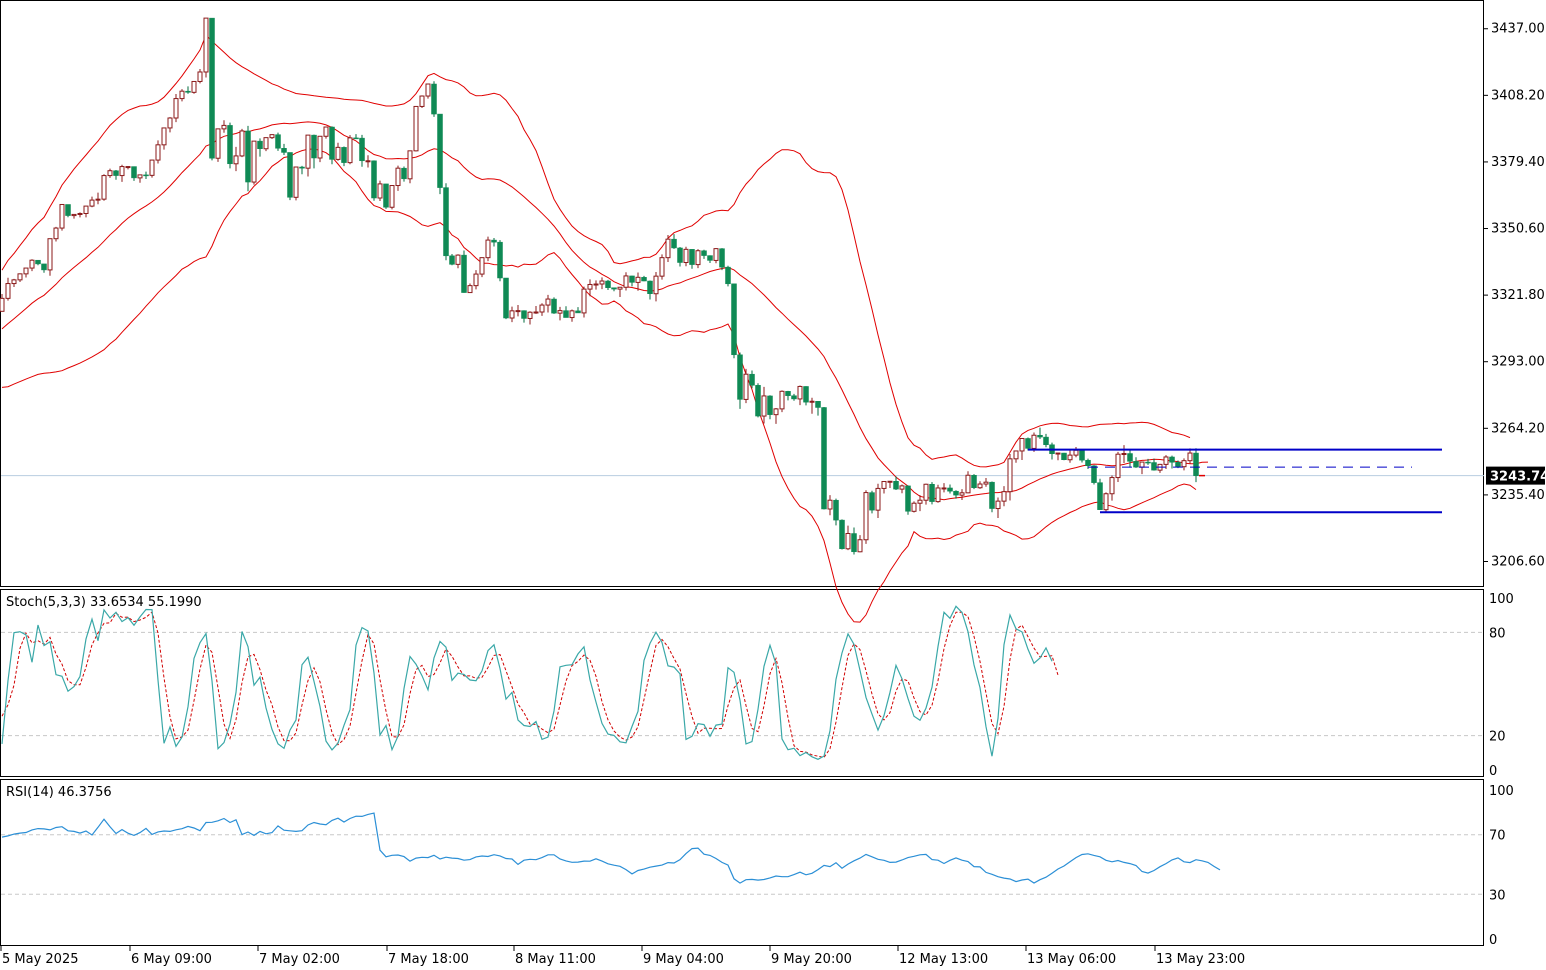  What do you see at coordinates (811, 959) in the screenshot?
I see `time-tick-label: 9 May 20:00` at bounding box center [811, 959].